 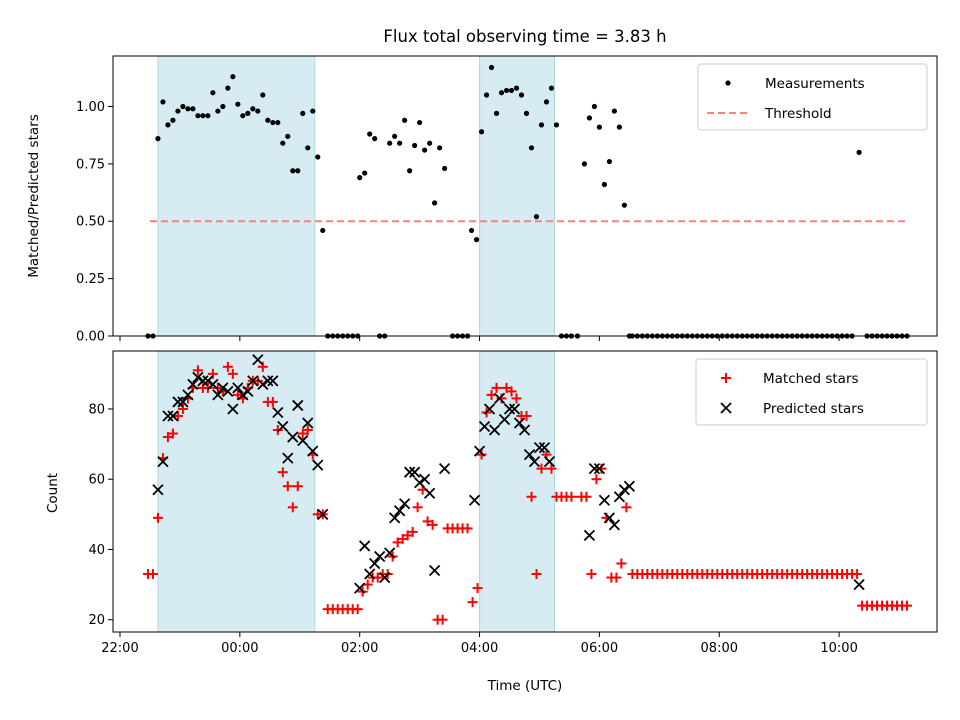 What do you see at coordinates (96, 550) in the screenshot?
I see `bottom-y-tick-label-1: 40` at bounding box center [96, 550].